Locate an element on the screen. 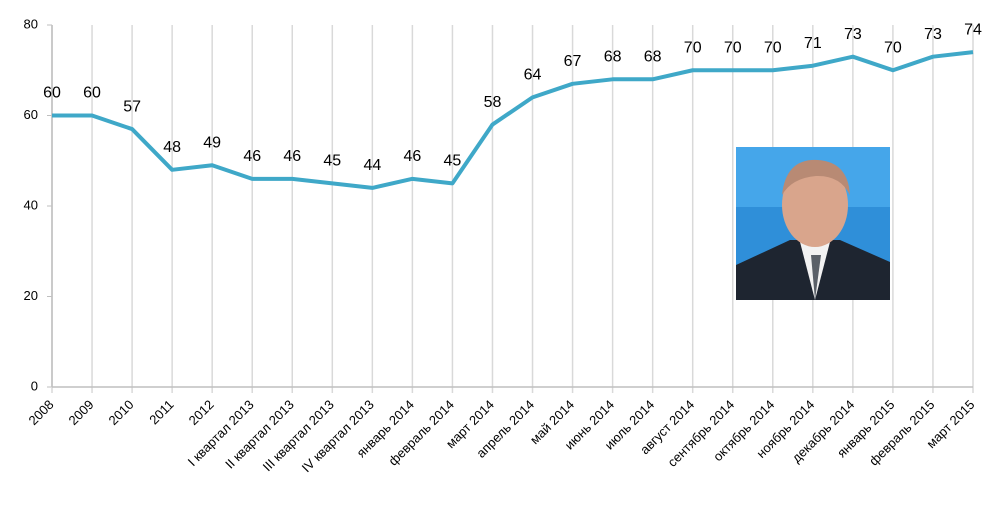  y-tick-label: 60 is located at coordinates (31, 114).